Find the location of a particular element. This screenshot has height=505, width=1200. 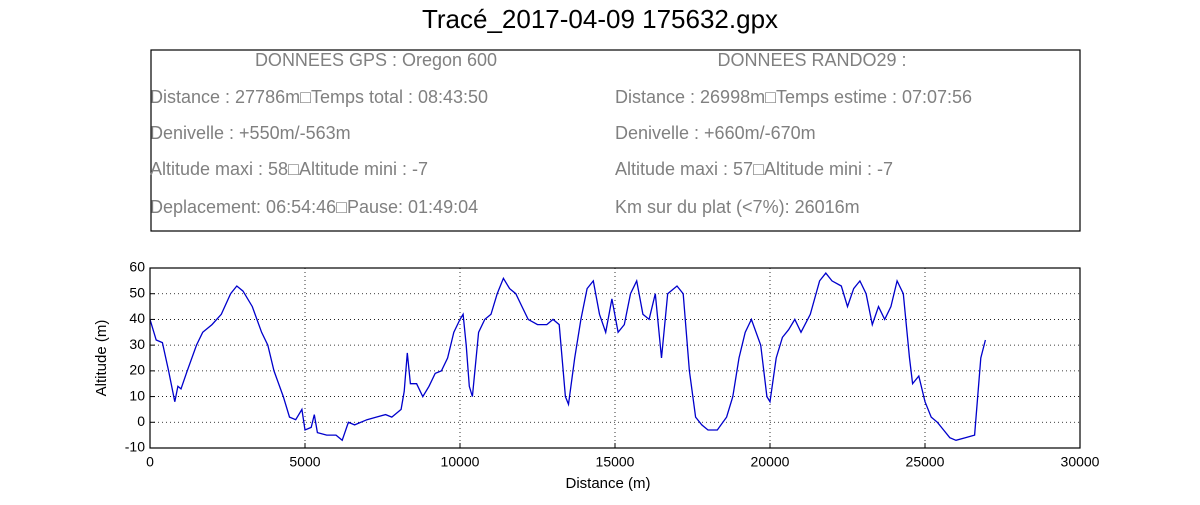

y-tick-label: 50 is located at coordinates (137, 292).